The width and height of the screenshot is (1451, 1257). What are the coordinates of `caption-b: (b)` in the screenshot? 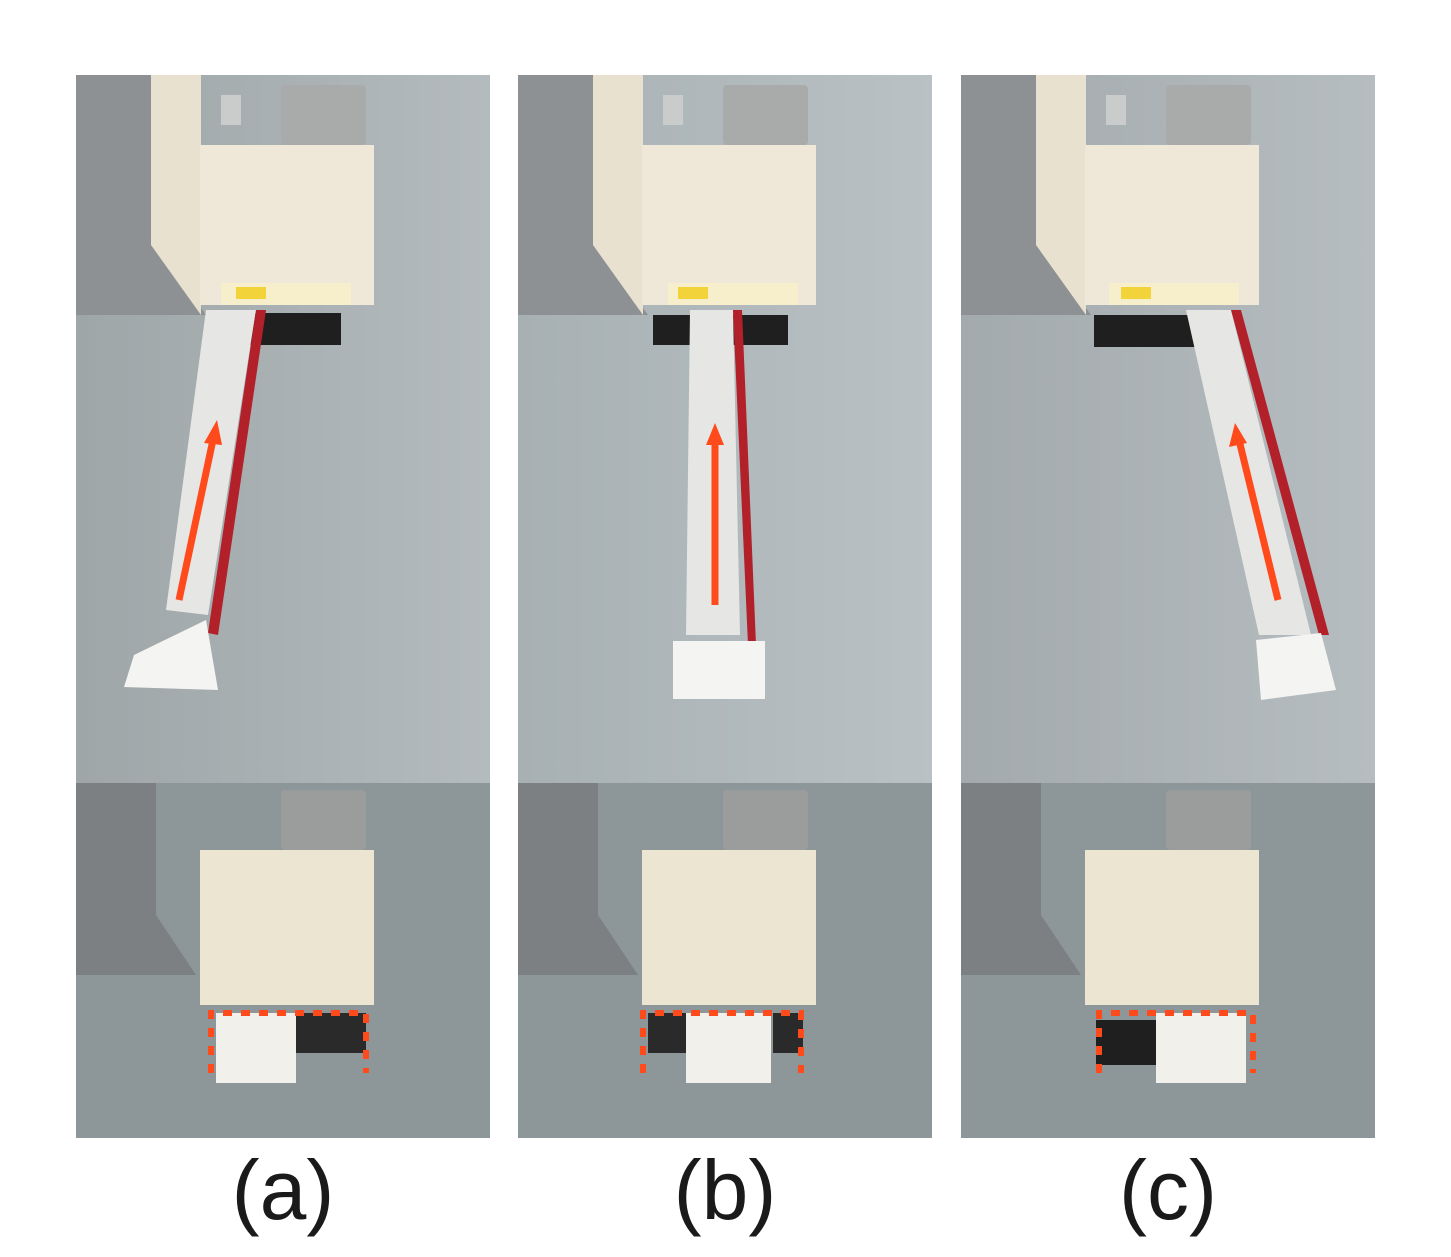 It's located at (725, 1190).